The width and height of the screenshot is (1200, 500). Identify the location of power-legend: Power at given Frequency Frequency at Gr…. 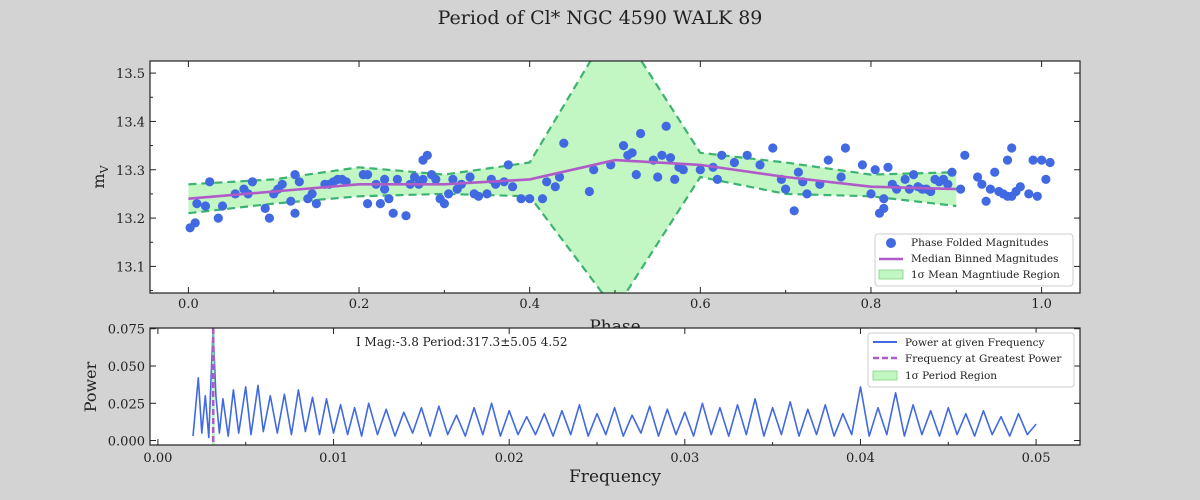
(971, 360).